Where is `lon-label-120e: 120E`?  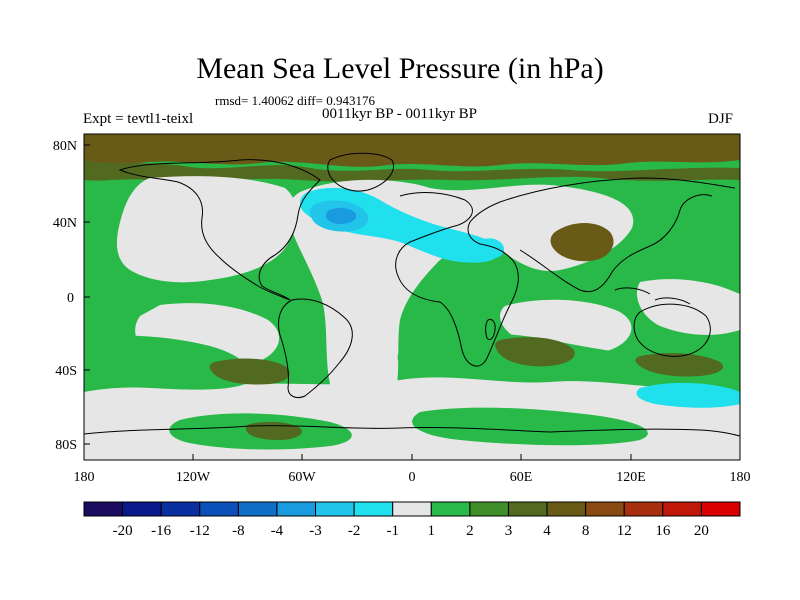
lon-label-120e: 120E is located at coordinates (631, 477).